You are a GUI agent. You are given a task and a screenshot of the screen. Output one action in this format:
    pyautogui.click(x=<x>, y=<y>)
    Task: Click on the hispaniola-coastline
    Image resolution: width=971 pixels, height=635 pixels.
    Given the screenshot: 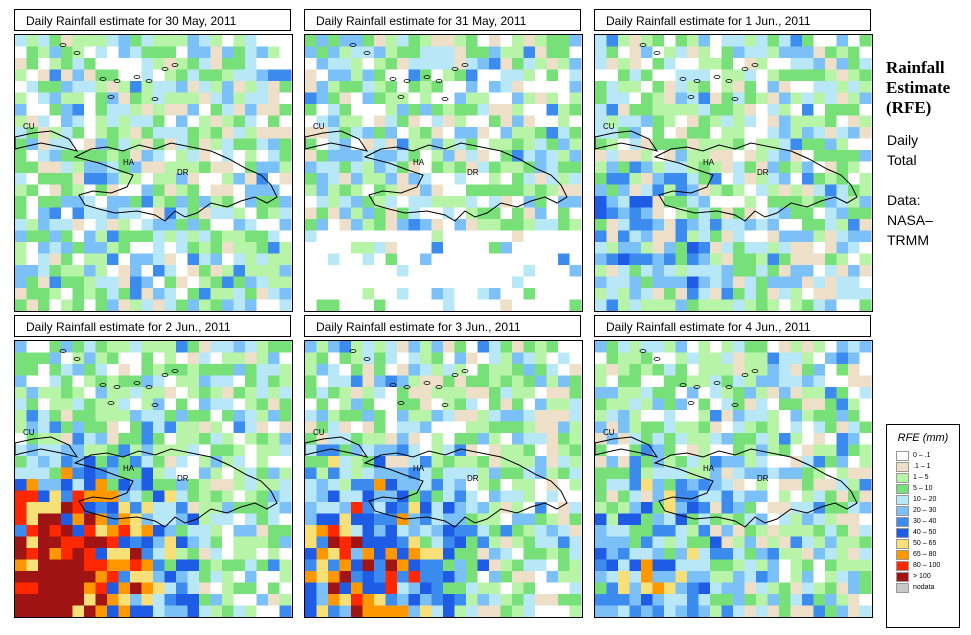 What is the action you would take?
    pyautogui.click(x=175, y=488)
    